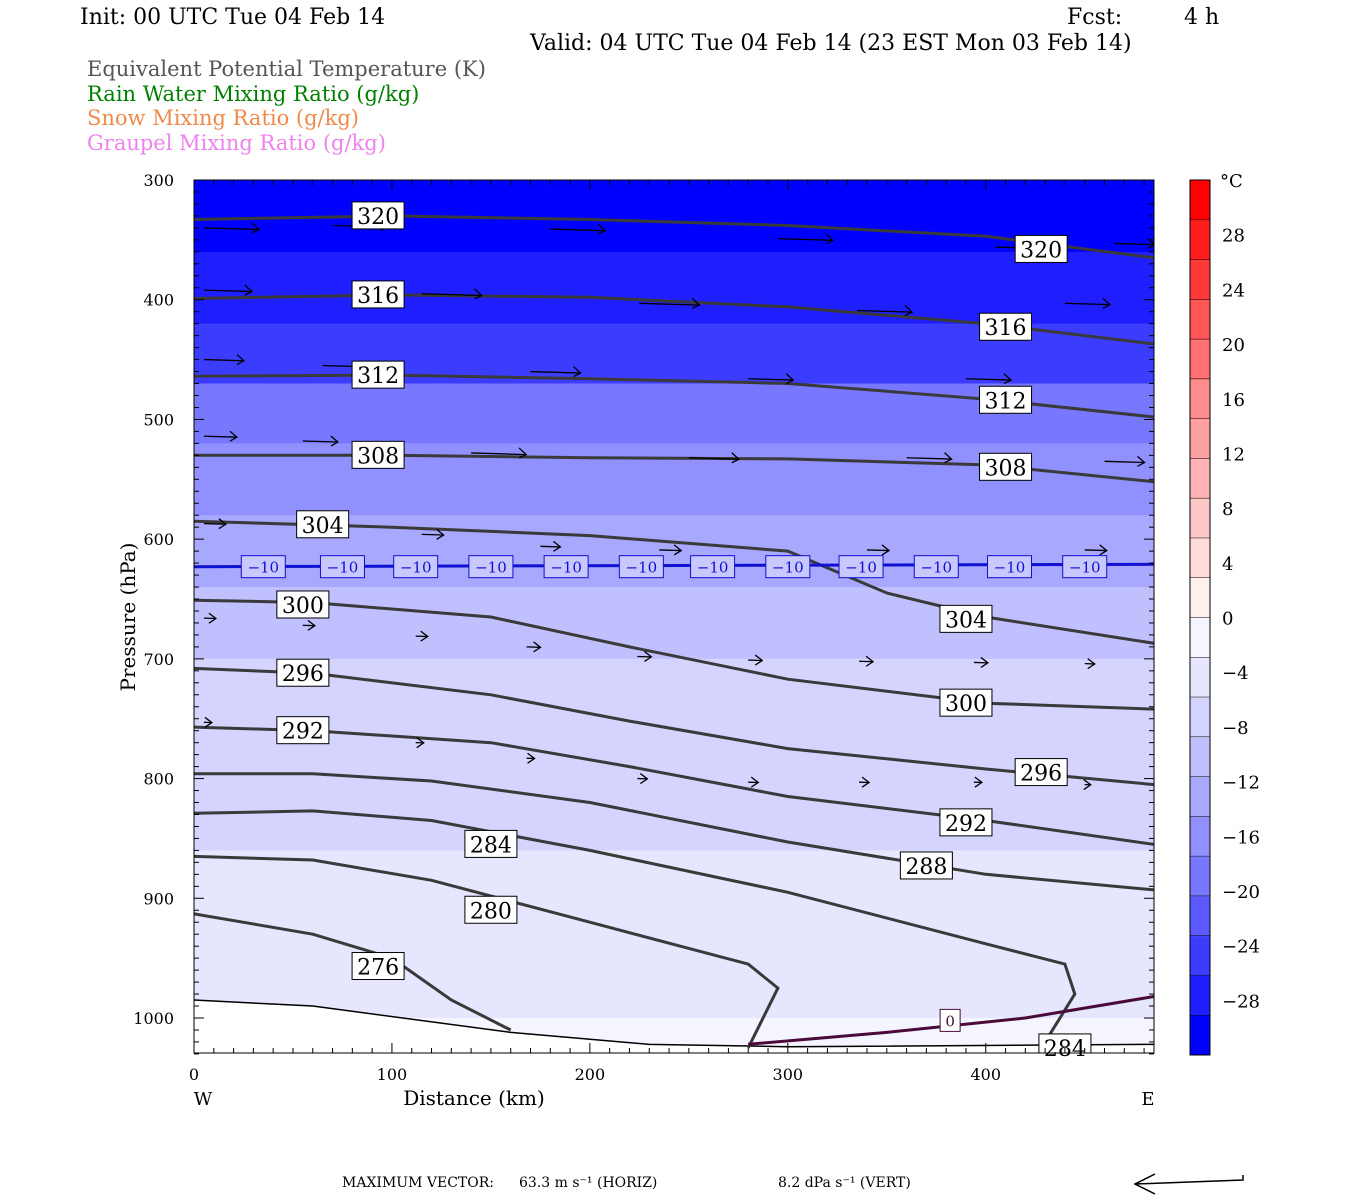  Describe the element at coordinates (158, 419) in the screenshot. I see `y-tick-label: 500` at that location.